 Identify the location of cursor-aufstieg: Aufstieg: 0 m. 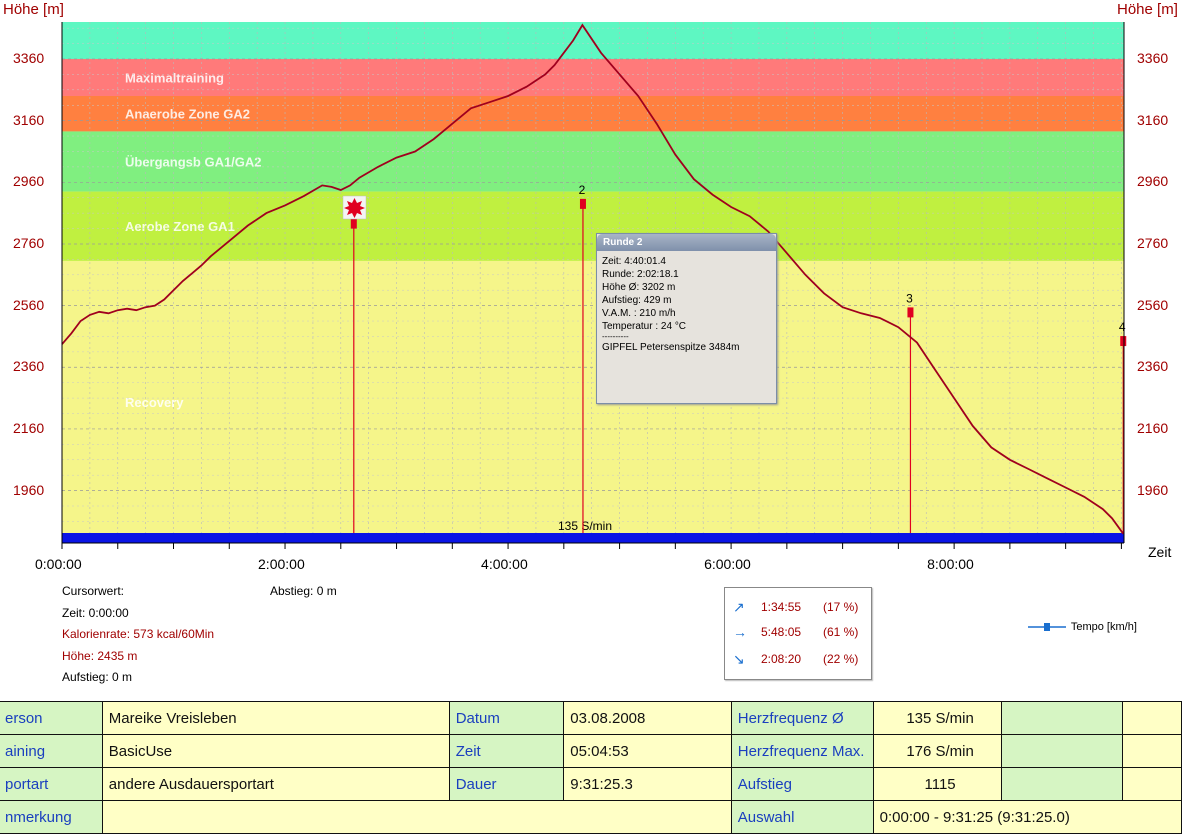
(97, 677).